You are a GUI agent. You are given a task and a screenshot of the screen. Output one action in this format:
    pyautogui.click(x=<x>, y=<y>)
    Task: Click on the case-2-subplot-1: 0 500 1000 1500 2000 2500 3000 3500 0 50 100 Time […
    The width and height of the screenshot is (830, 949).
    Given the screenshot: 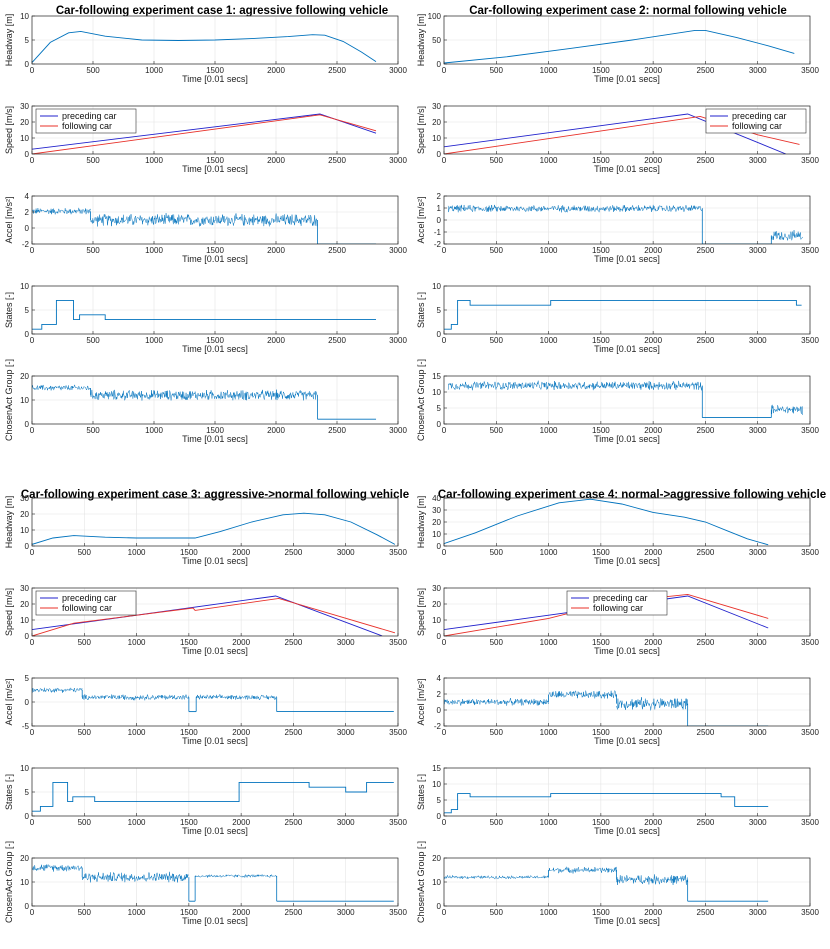 What is the action you would take?
    pyautogui.click(x=617, y=48)
    